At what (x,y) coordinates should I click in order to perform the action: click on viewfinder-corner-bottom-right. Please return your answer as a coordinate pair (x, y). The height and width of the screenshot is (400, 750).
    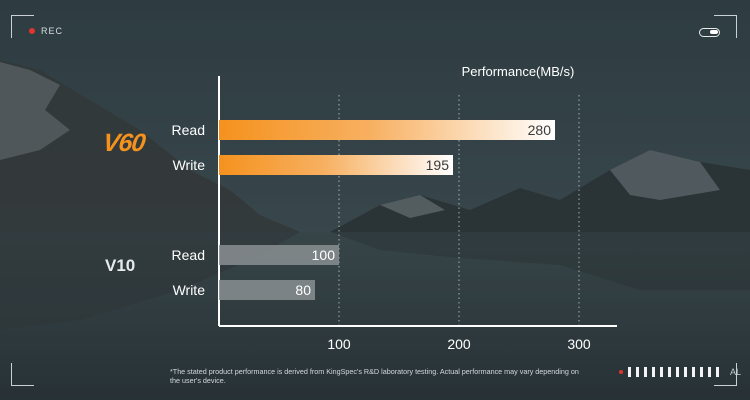
    Looking at the image, I should click on (725, 374).